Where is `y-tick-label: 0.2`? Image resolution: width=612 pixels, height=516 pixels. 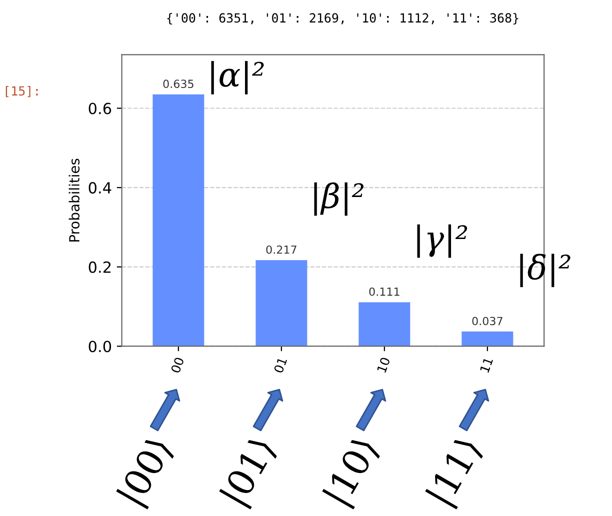
y-tick-label: 0.2 is located at coordinates (99, 267).